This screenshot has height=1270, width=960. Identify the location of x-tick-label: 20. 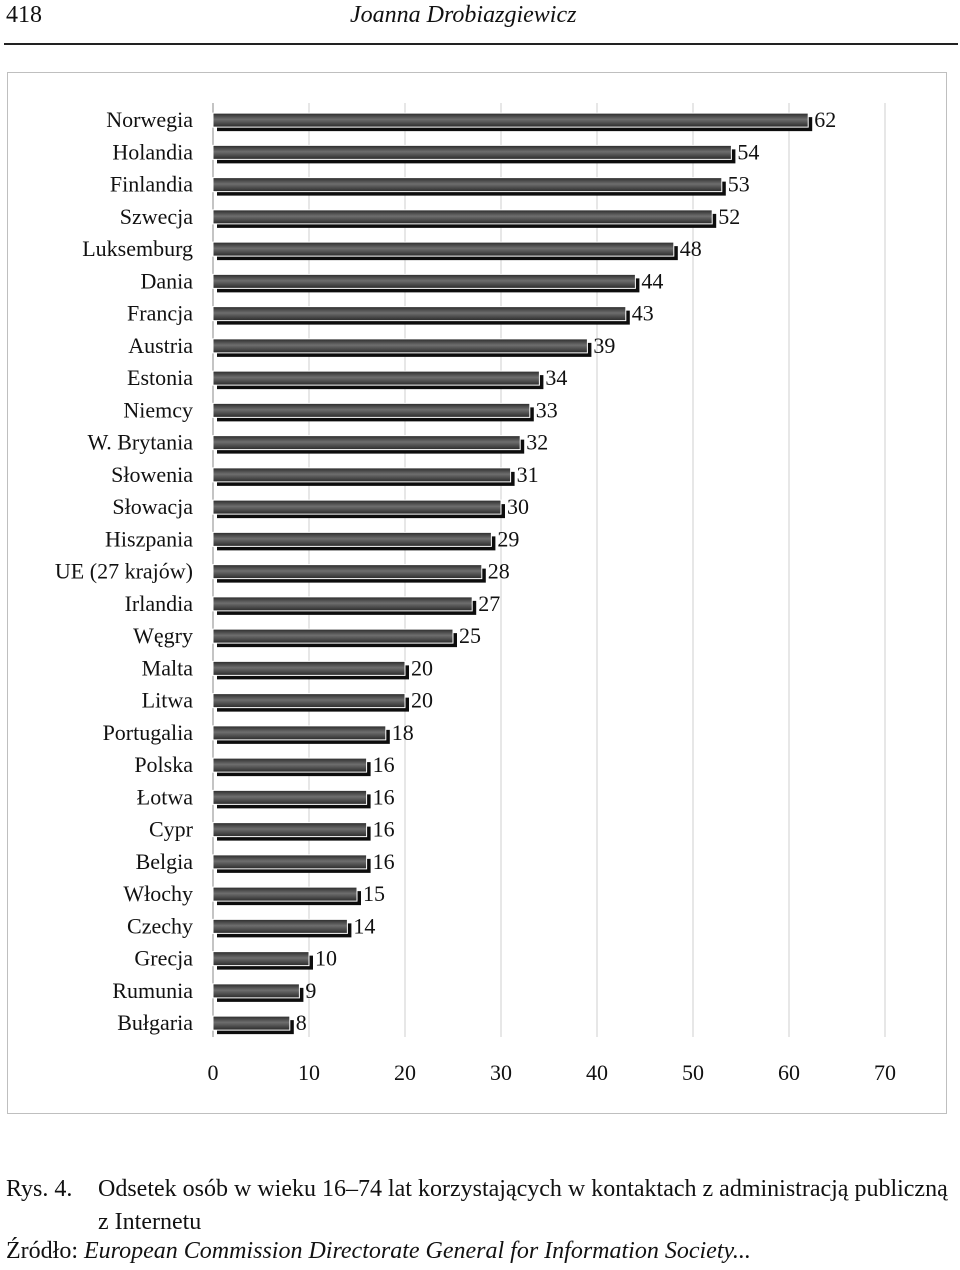
(405, 1072).